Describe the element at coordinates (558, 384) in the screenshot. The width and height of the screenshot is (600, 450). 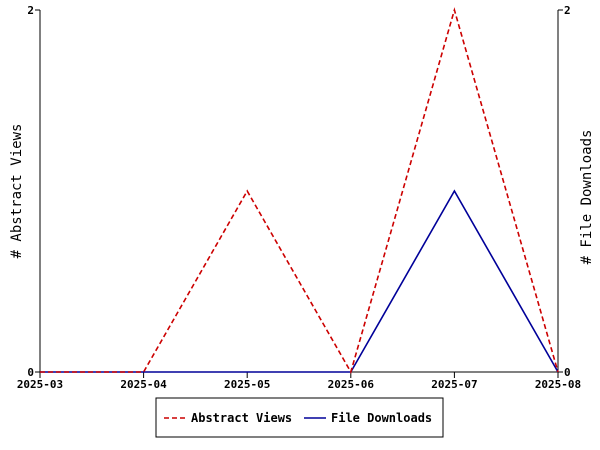
I see `x-tick-label: 2025-08` at that location.